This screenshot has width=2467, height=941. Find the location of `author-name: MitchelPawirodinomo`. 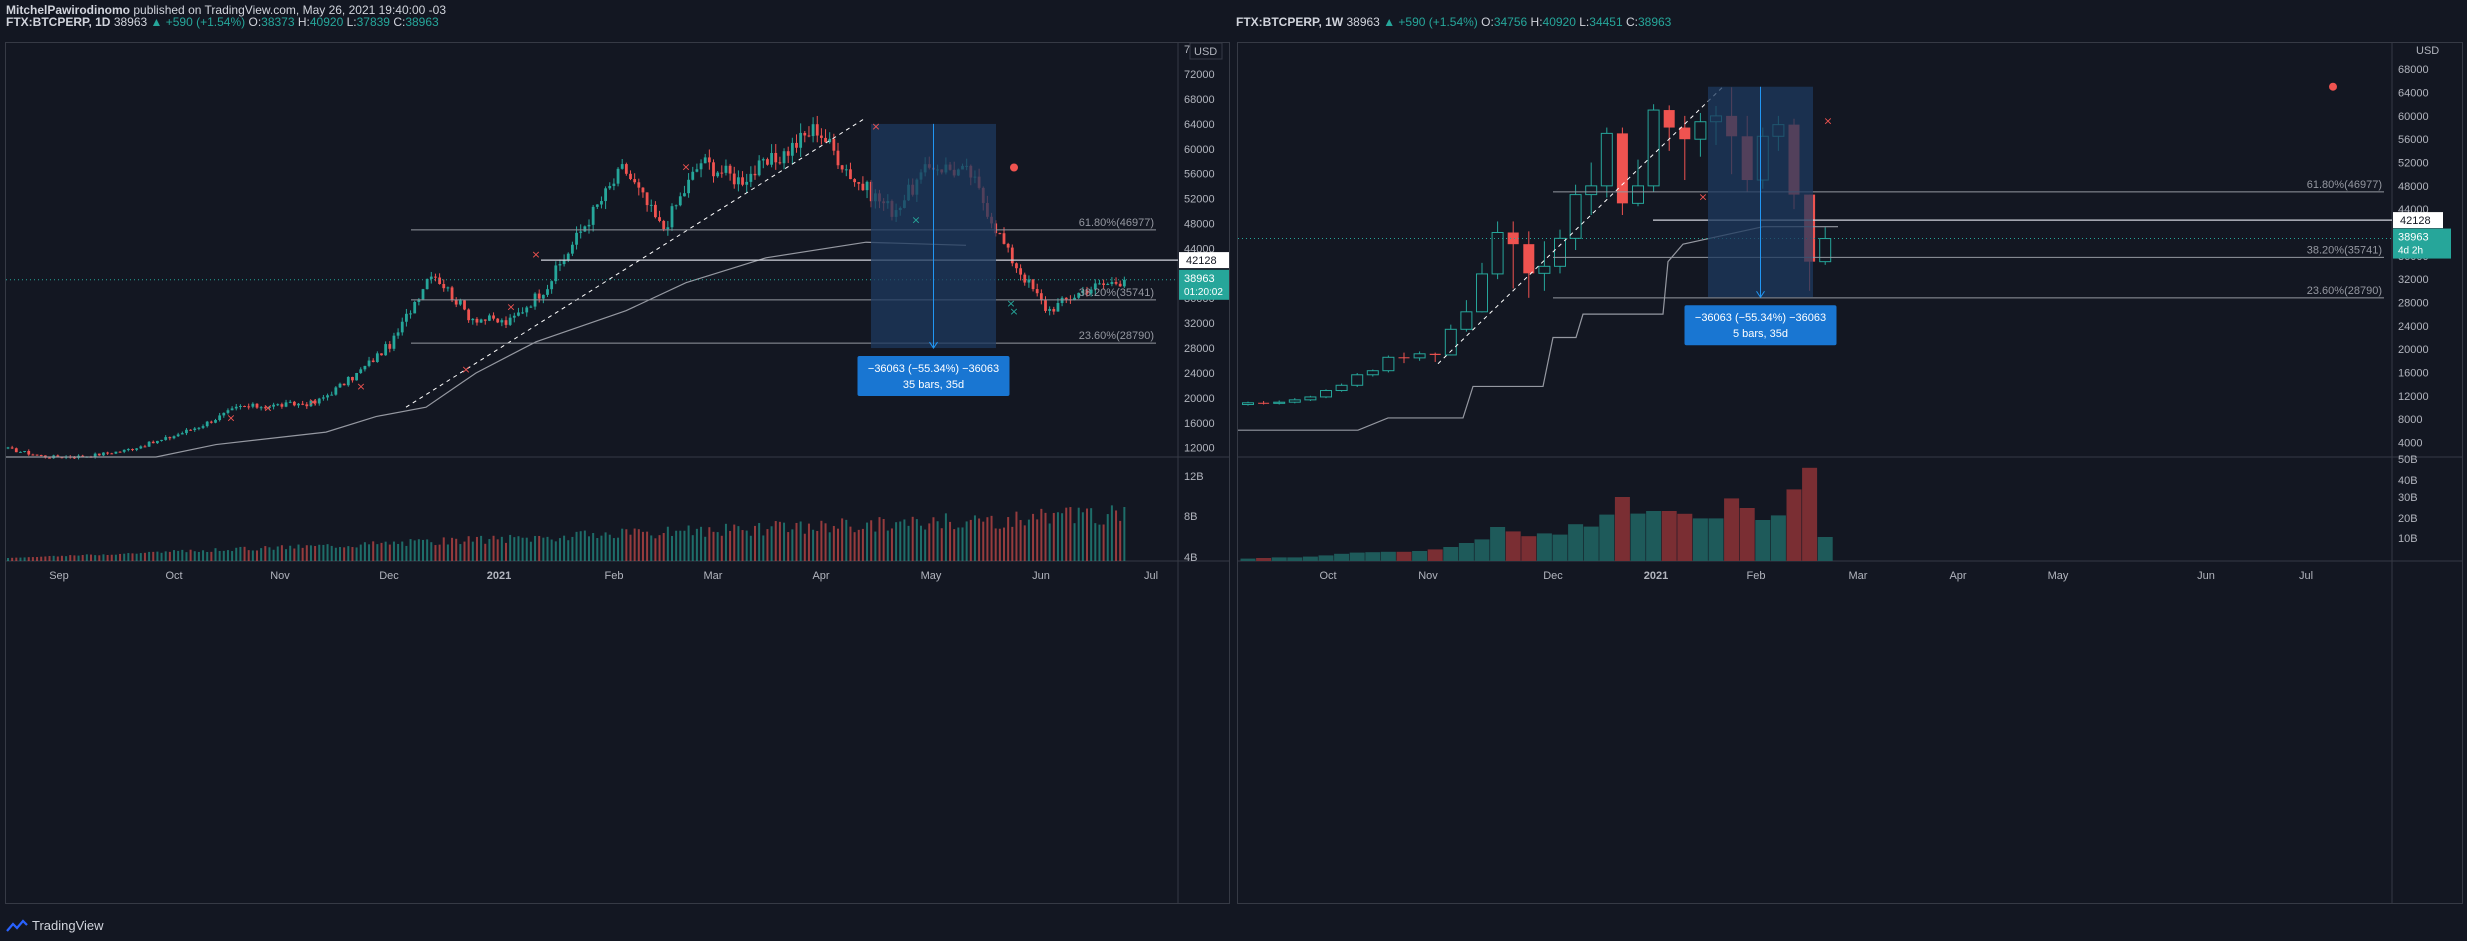

author-name: MitchelPawirodinomo is located at coordinates (68, 10).